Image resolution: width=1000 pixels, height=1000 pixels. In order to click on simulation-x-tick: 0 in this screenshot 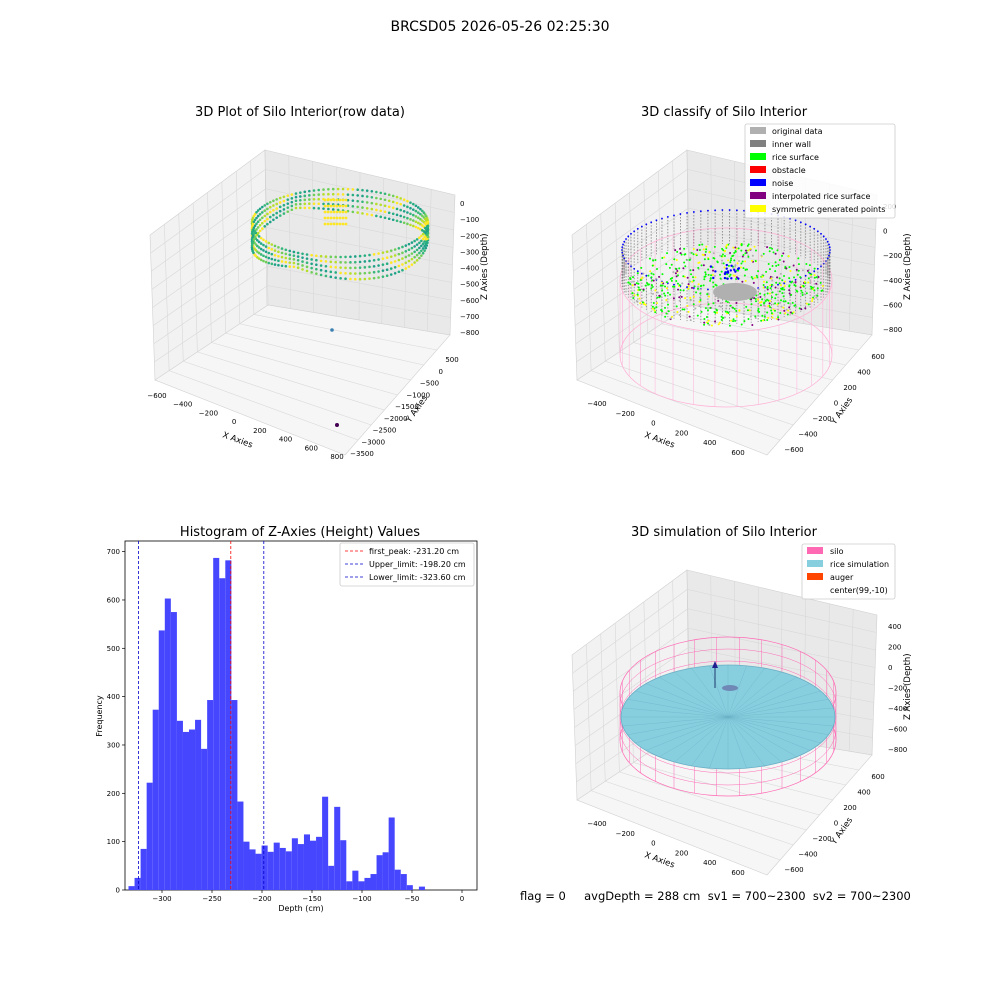, I will do `click(653, 844)`.